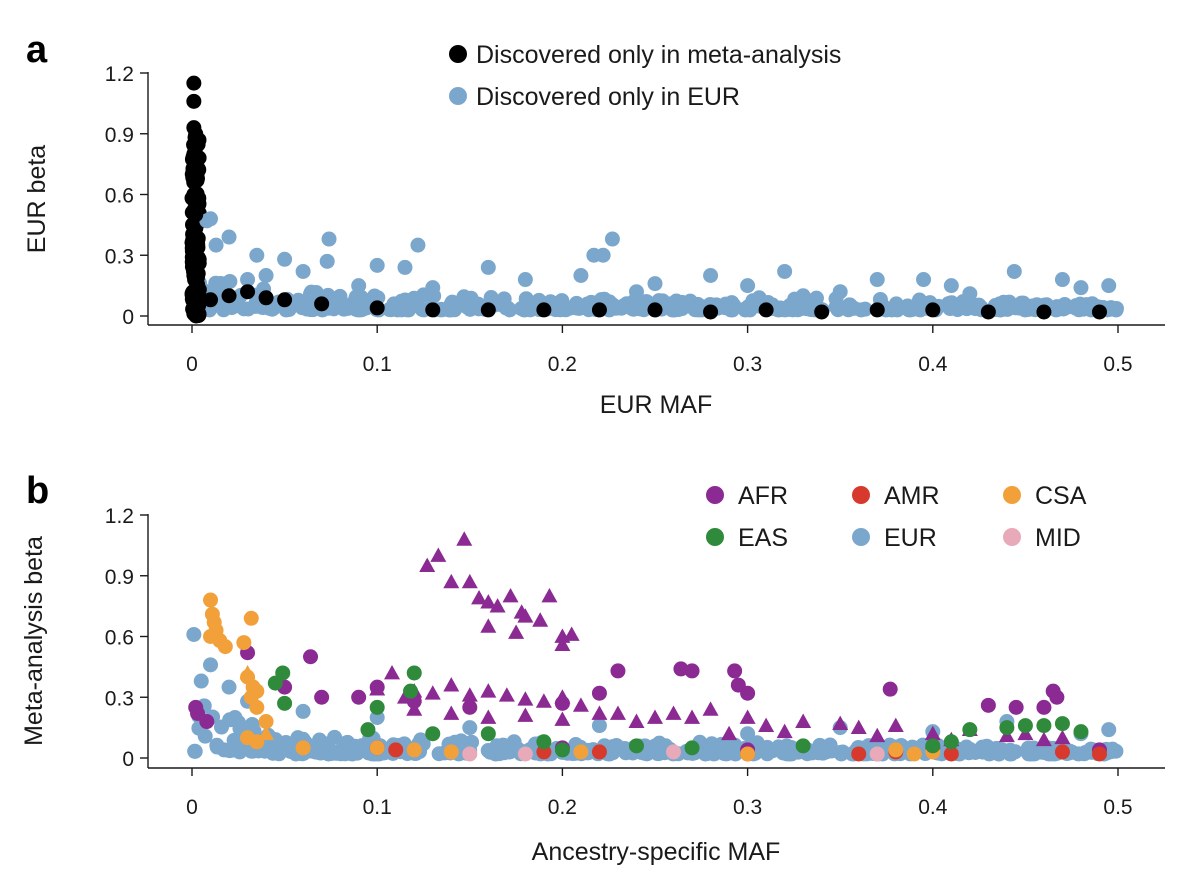 The width and height of the screenshot is (1200, 883). Describe the element at coordinates (608, 97) in the screenshot. I see `legend-label-eur-only: Discovered only in EUR` at that location.